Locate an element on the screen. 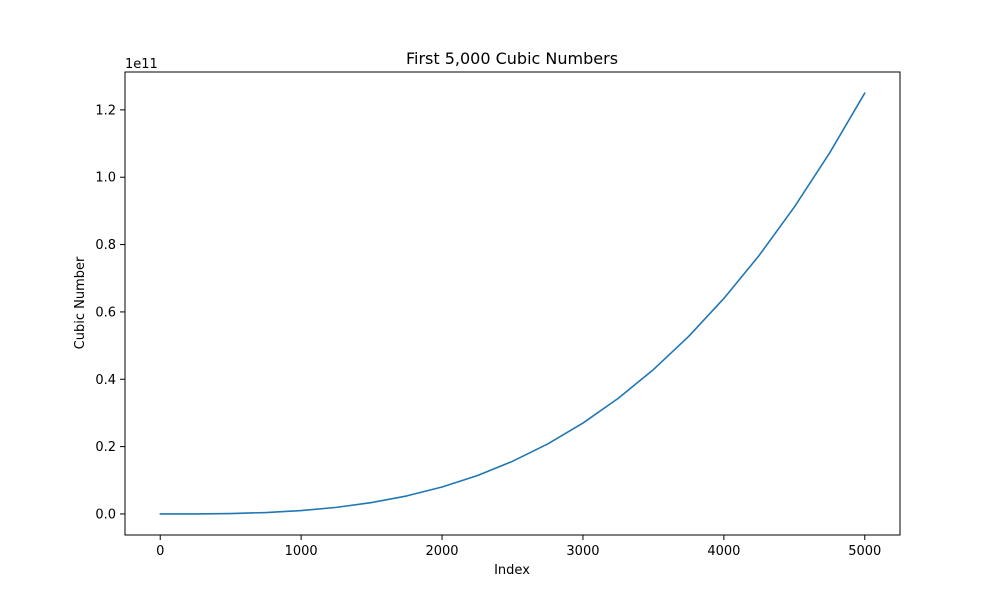  y-axis-label: Cubic Number is located at coordinates (80, 302).